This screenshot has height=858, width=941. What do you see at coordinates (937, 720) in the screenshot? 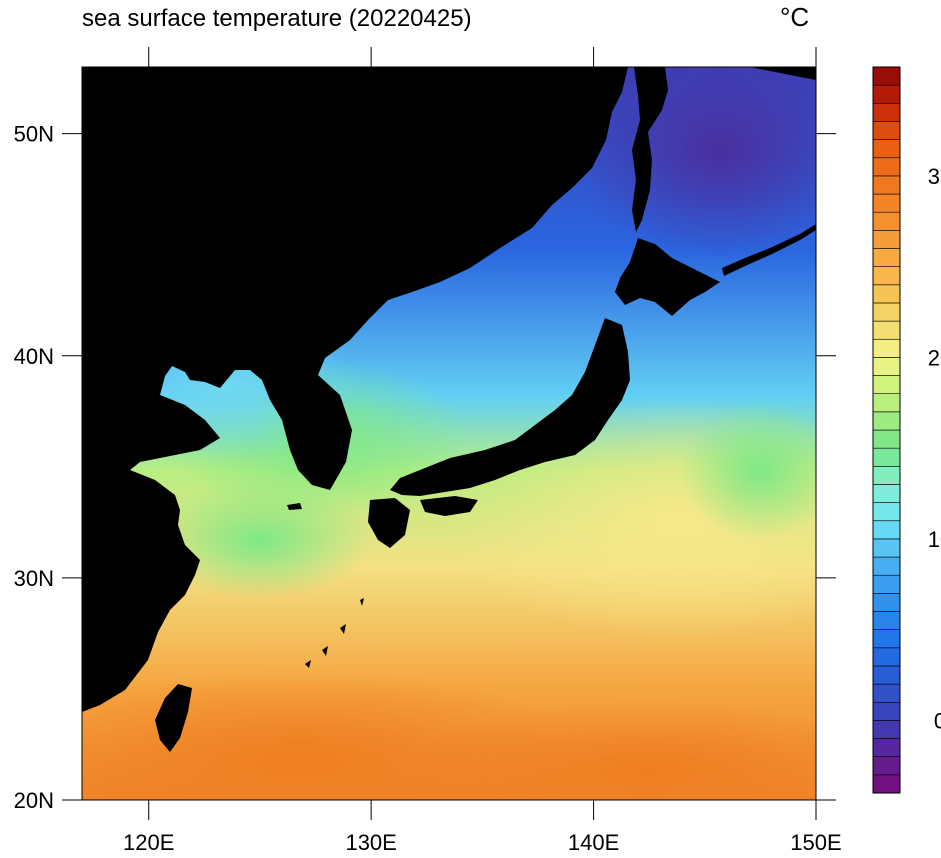
I see `colorbar-tick-label: 0` at bounding box center [937, 720].